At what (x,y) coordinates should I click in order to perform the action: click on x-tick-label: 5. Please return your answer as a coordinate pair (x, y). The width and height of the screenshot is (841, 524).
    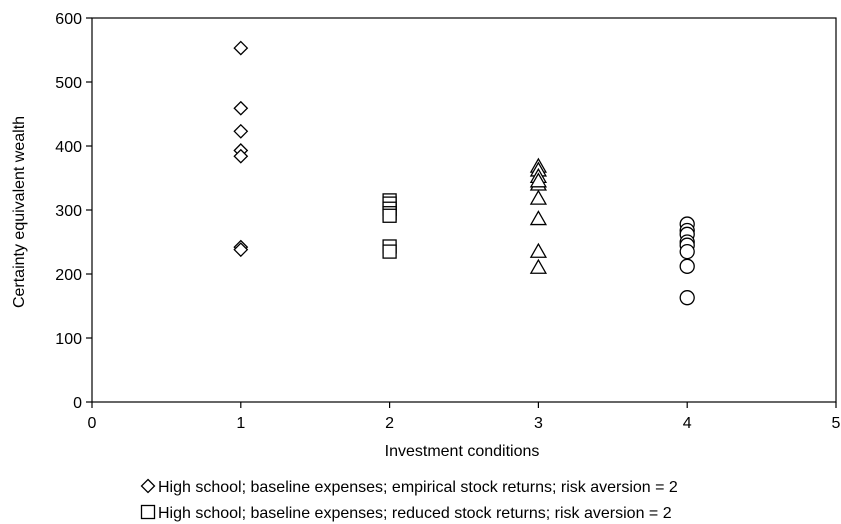
    Looking at the image, I should click on (836, 423).